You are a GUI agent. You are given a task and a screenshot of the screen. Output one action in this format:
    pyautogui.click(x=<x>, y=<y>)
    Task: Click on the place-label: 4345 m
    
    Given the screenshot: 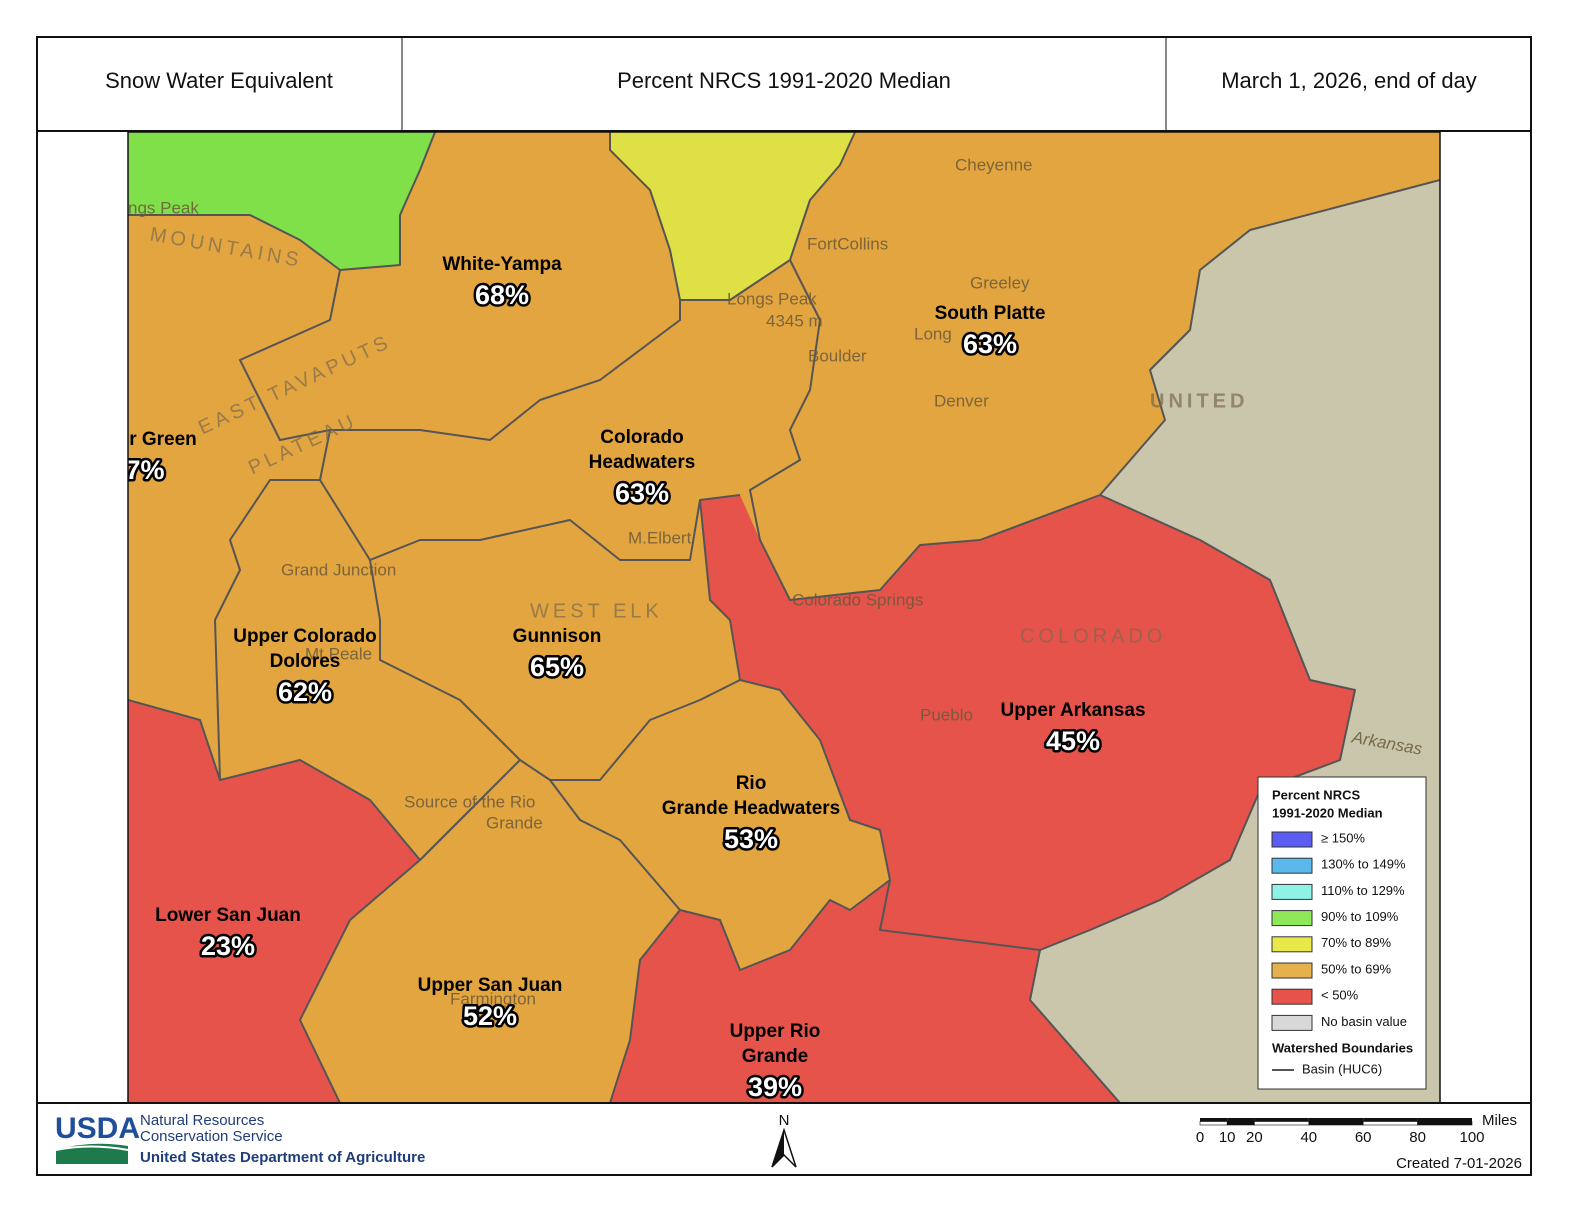 What is the action you would take?
    pyautogui.click(x=794, y=320)
    